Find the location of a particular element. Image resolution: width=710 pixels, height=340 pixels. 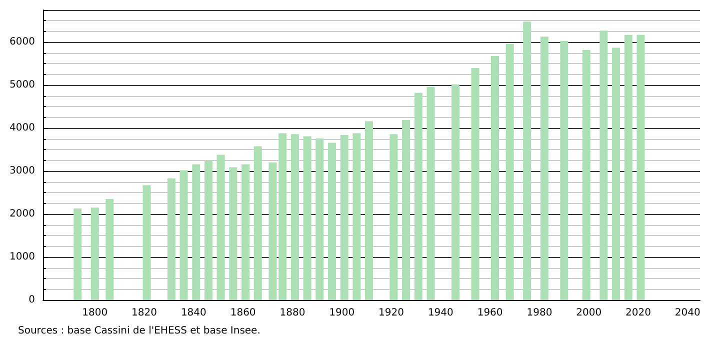

x-tick-label: 1820 is located at coordinates (144, 313).